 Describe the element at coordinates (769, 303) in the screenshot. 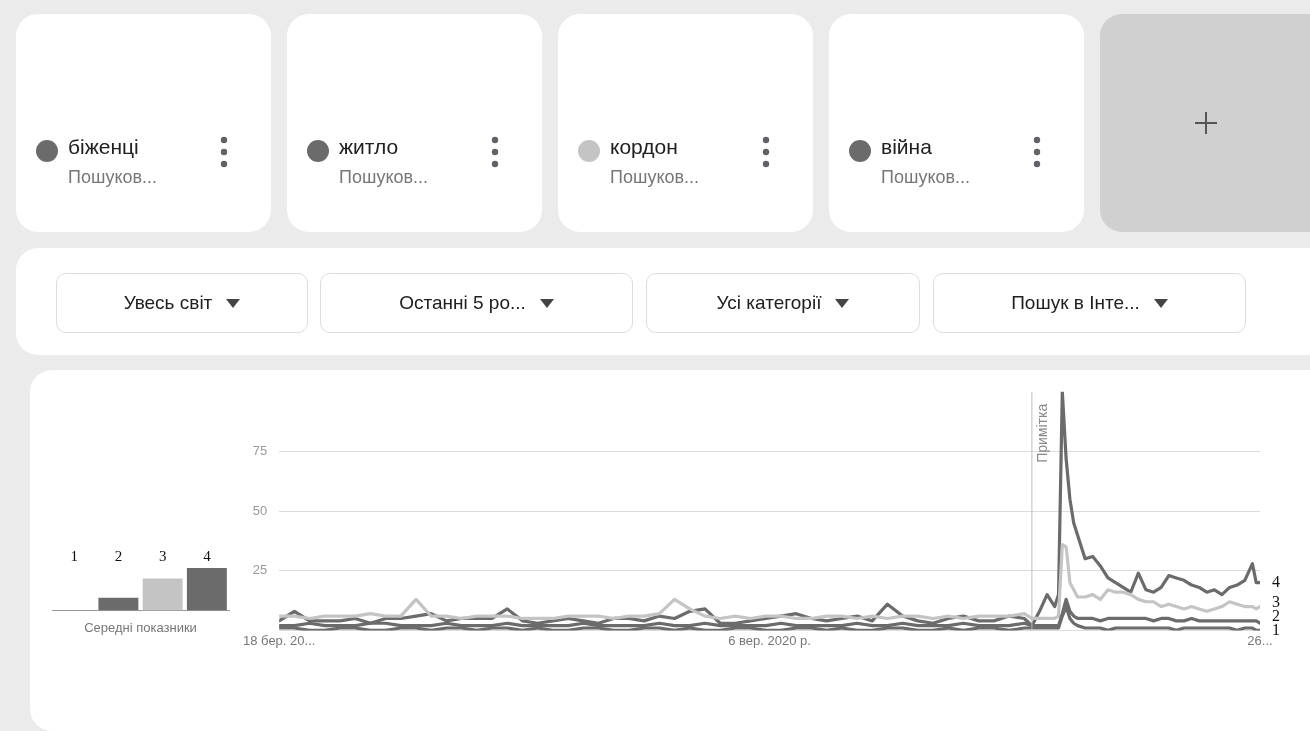

I see `text: Усі категорії` at that location.